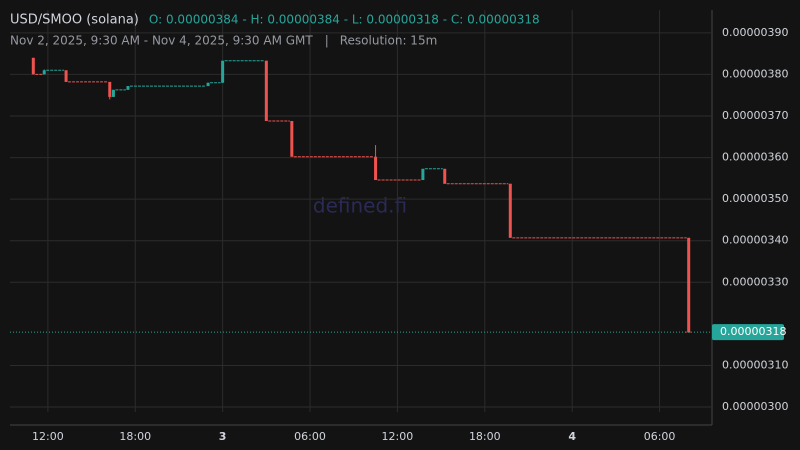  What do you see at coordinates (755, 281) in the screenshot?
I see `y-tick-label: 0.00000330` at bounding box center [755, 281].